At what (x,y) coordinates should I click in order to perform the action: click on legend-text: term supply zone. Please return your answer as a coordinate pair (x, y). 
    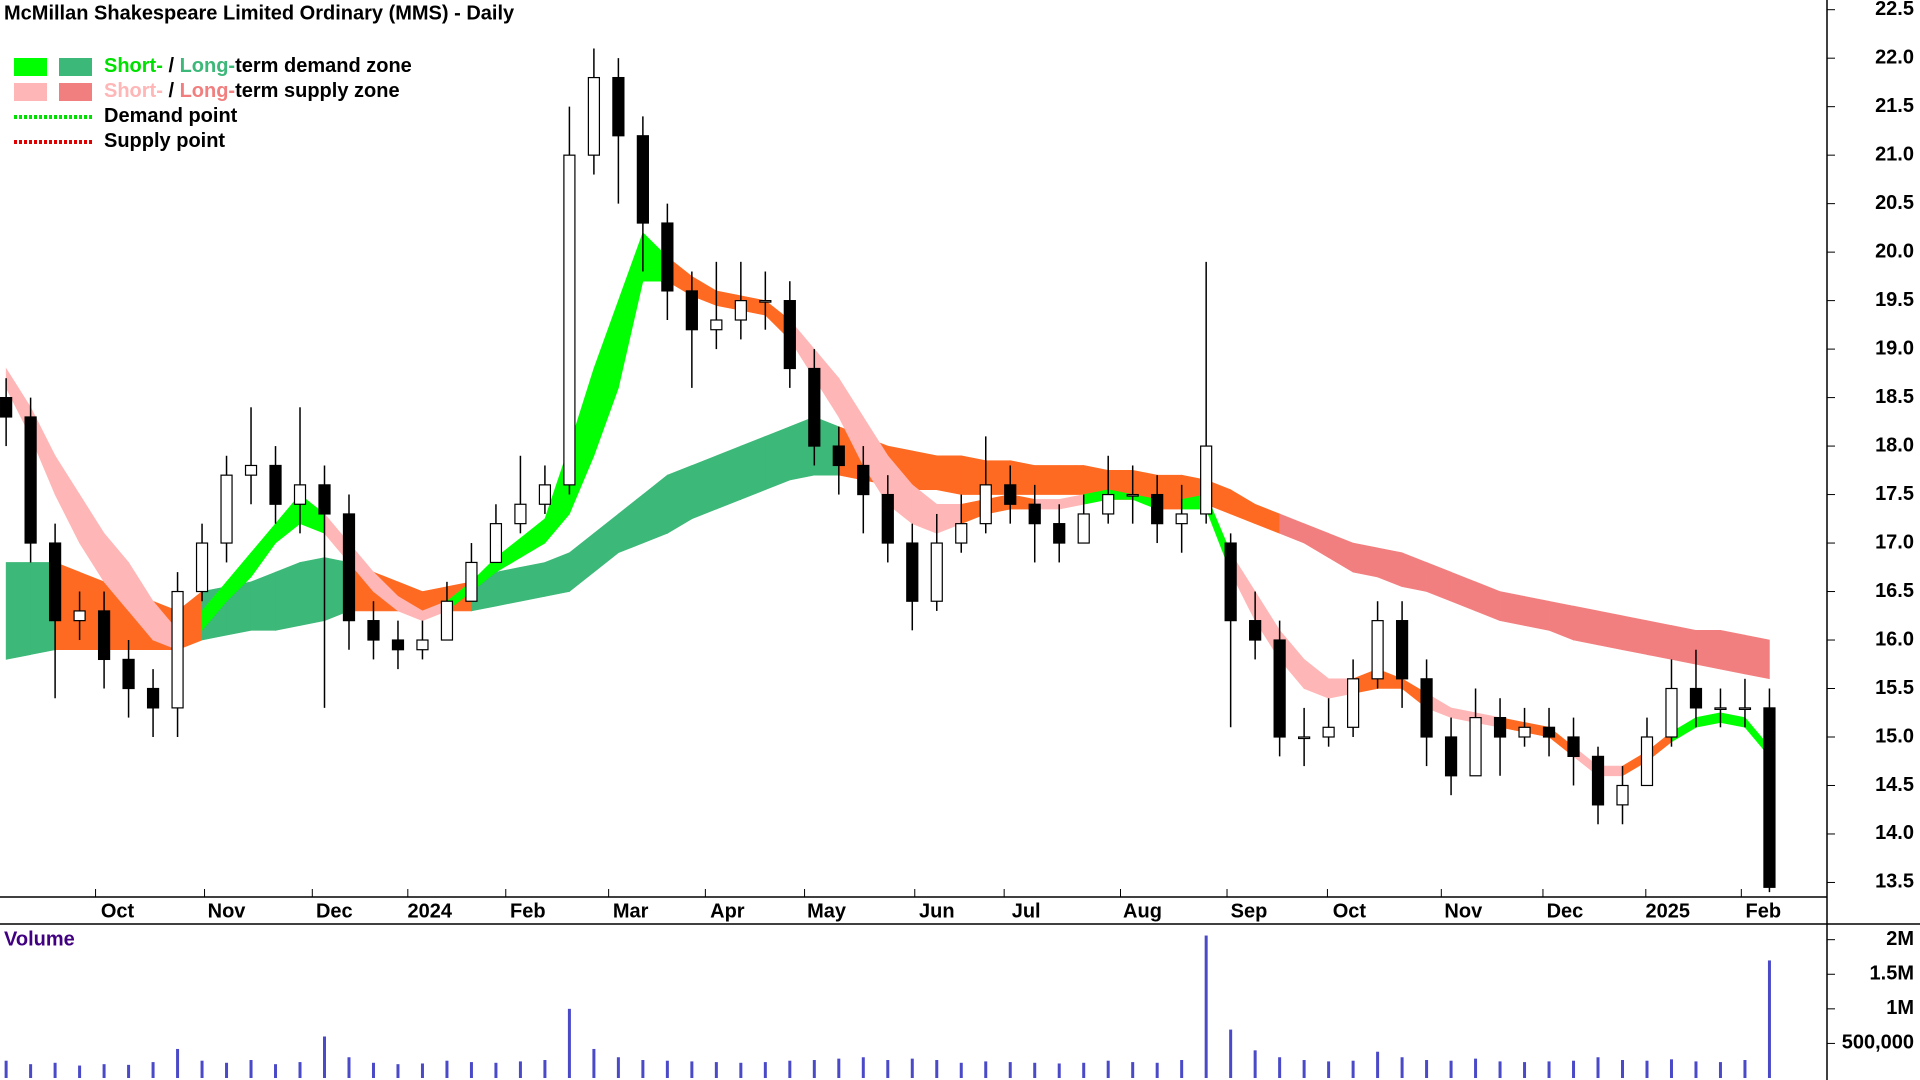
    Looking at the image, I should click on (317, 91).